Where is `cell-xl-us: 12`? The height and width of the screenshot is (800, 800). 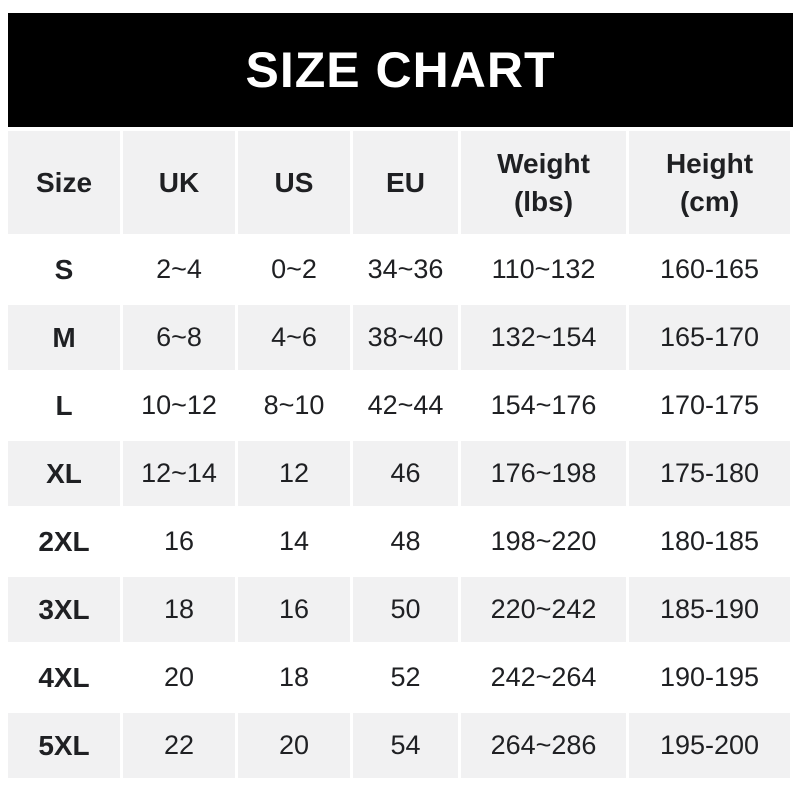
cell-xl-us: 12 is located at coordinates (294, 473).